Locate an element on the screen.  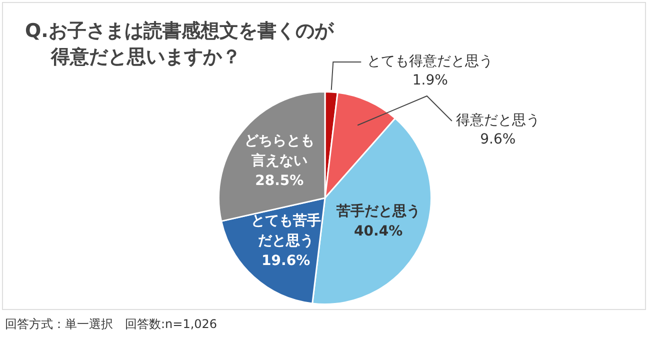
data-label: 9.6% is located at coordinates (498, 140).